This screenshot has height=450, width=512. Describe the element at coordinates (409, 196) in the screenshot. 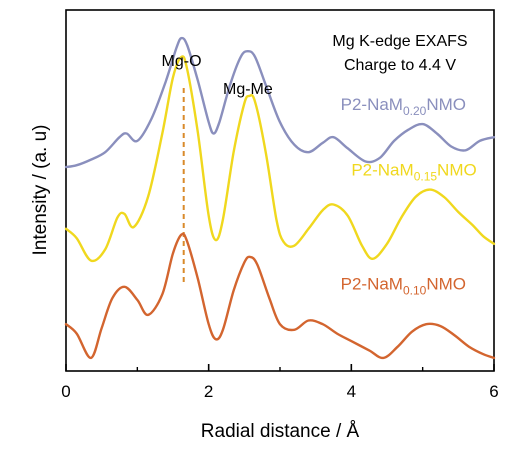

I see `series-label-layer: P2-NaM0.20NMO P2-NaM0.15NMO P2-NaM0.10NMO` at that location.